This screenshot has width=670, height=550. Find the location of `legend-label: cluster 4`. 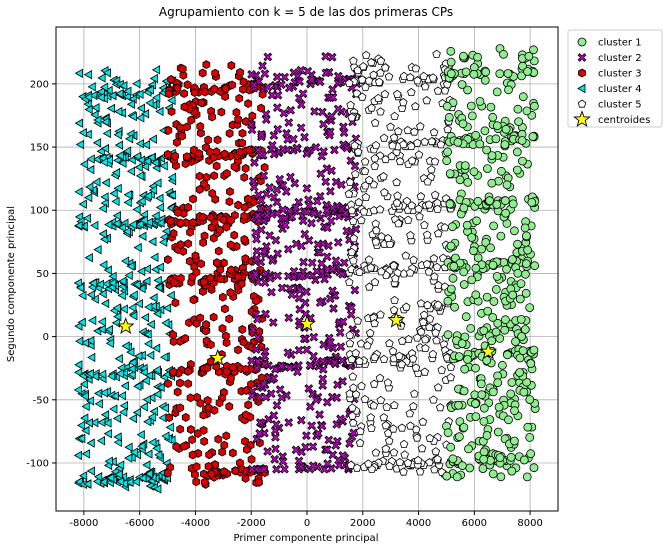

legend-label: cluster 4 is located at coordinates (620, 89).